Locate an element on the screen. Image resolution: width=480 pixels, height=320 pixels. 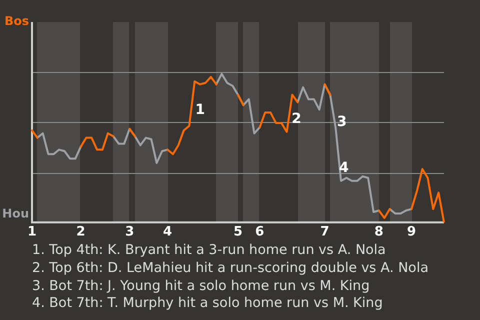
text: Bos is located at coordinates (16, 21).